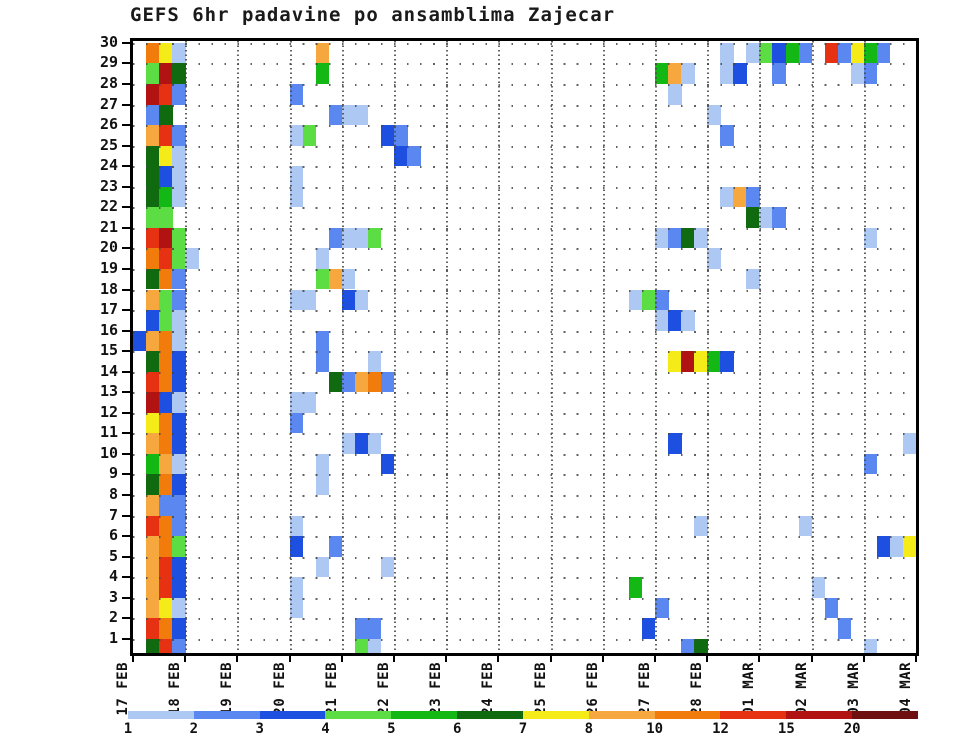 This screenshot has width=960, height=742. Describe the element at coordinates (108, 432) in the screenshot. I see `member-label: 11` at that location.